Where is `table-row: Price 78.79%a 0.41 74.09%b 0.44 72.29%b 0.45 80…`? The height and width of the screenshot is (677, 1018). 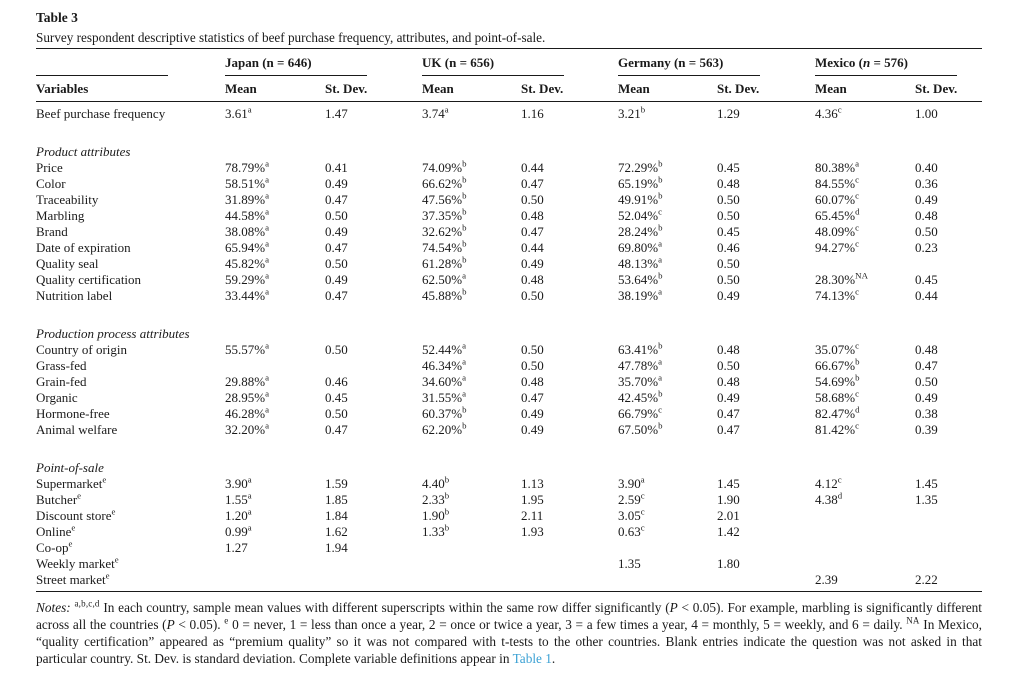
table-row: Price 78.79%a 0.41 74.09%b 0.44 72.29%b 0.45 80… is located at coordinates (509, 167).